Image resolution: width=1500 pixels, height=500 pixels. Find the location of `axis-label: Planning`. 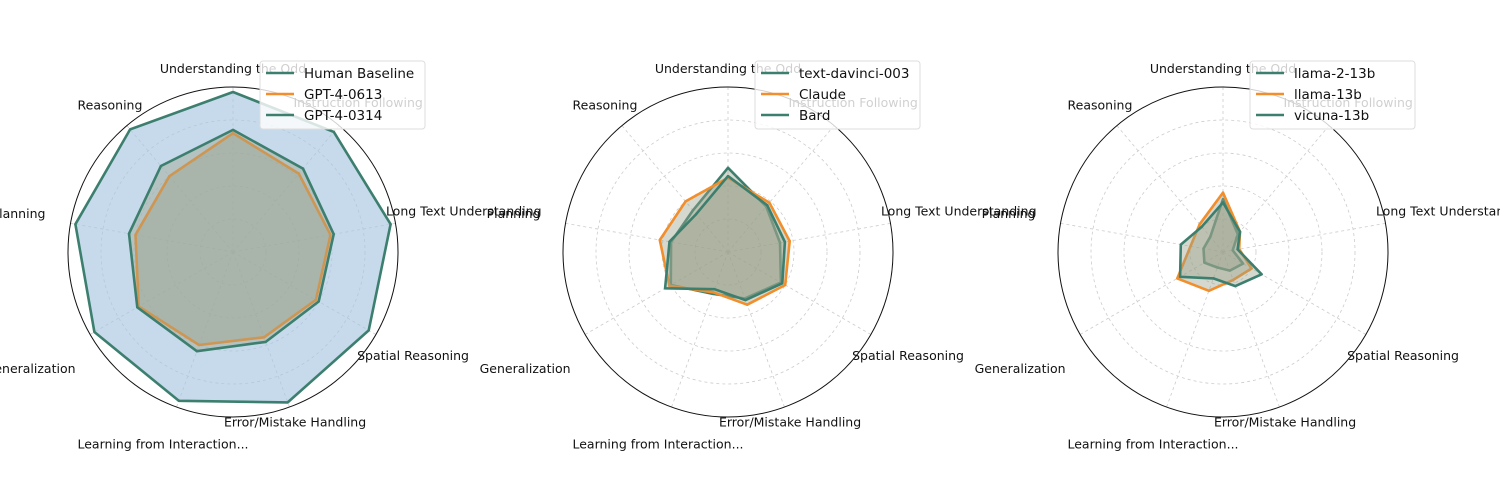

axis-label: Planning is located at coordinates (1009, 213).